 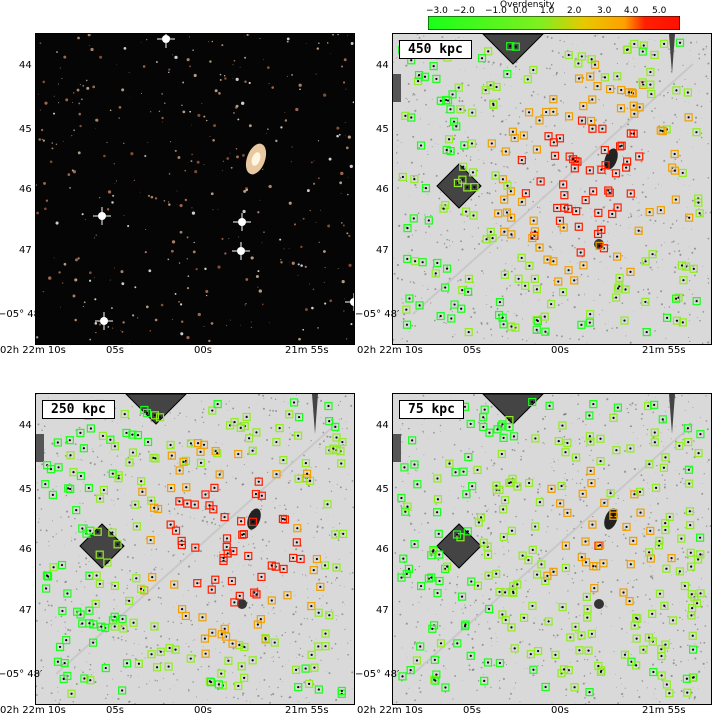 I want to click on y-tick-label: 47, so click(x=382, y=250).